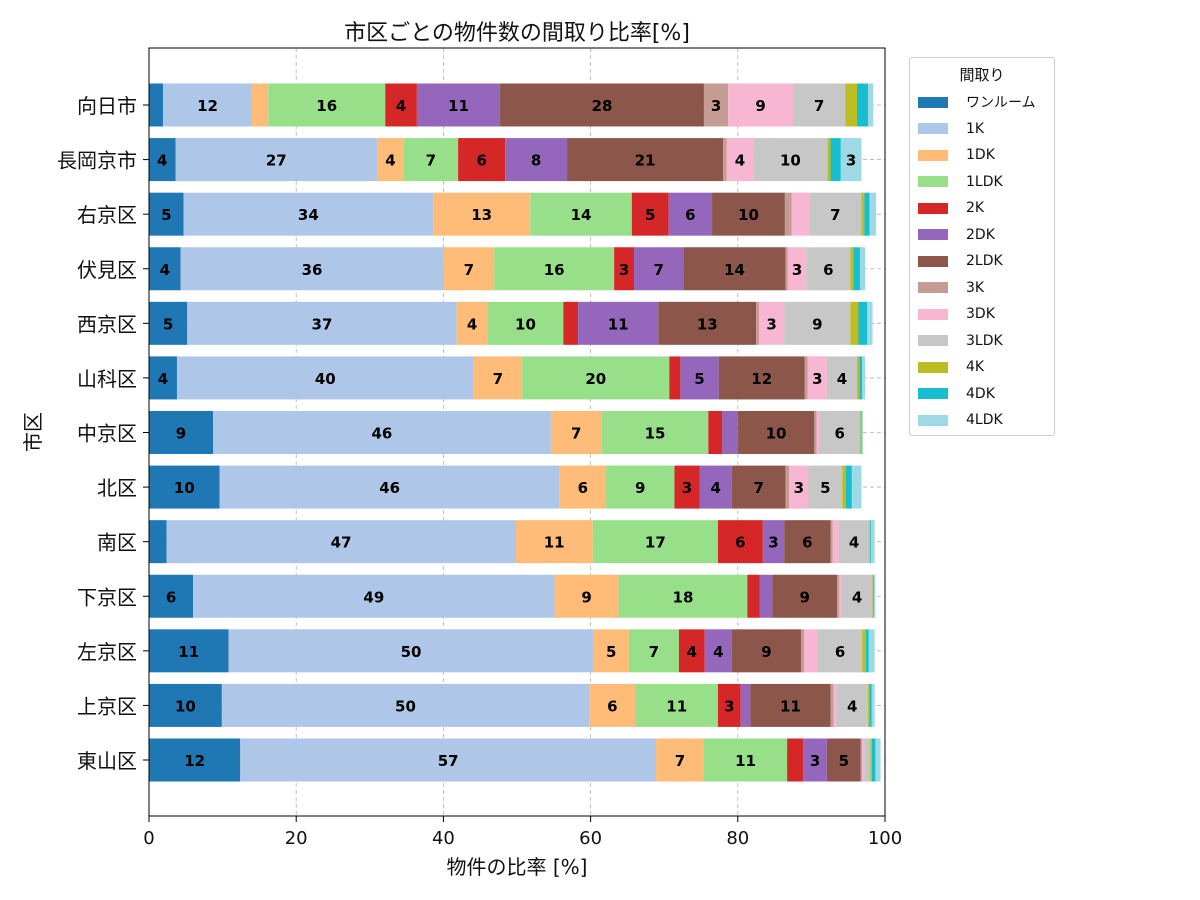  What do you see at coordinates (960, 341) in the screenshot?
I see `legend-item: 3LDK` at bounding box center [960, 341].